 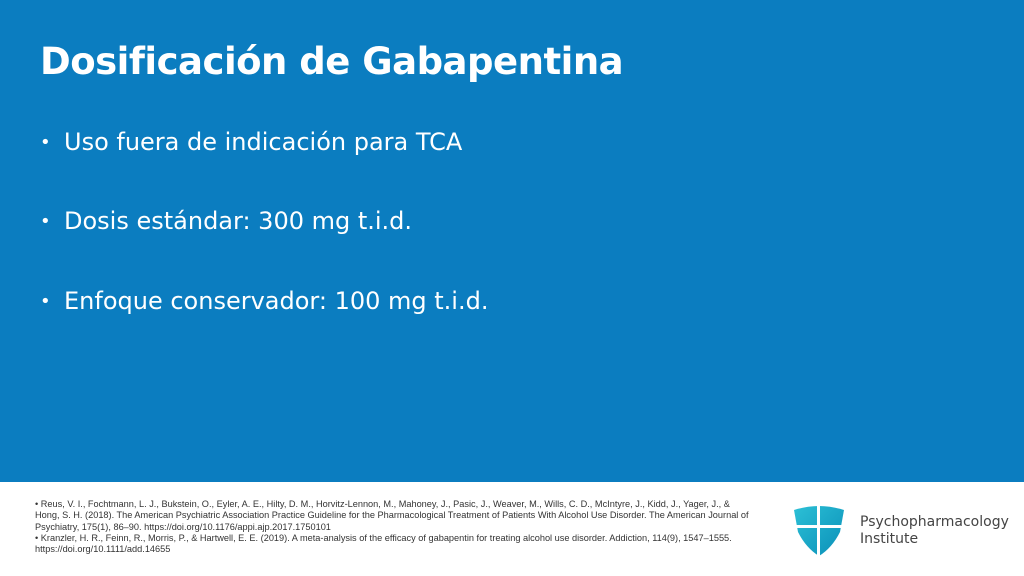 I want to click on bullet-item: • Enfoque conservador: 100 mg t.i.d., so click(x=264, y=301).